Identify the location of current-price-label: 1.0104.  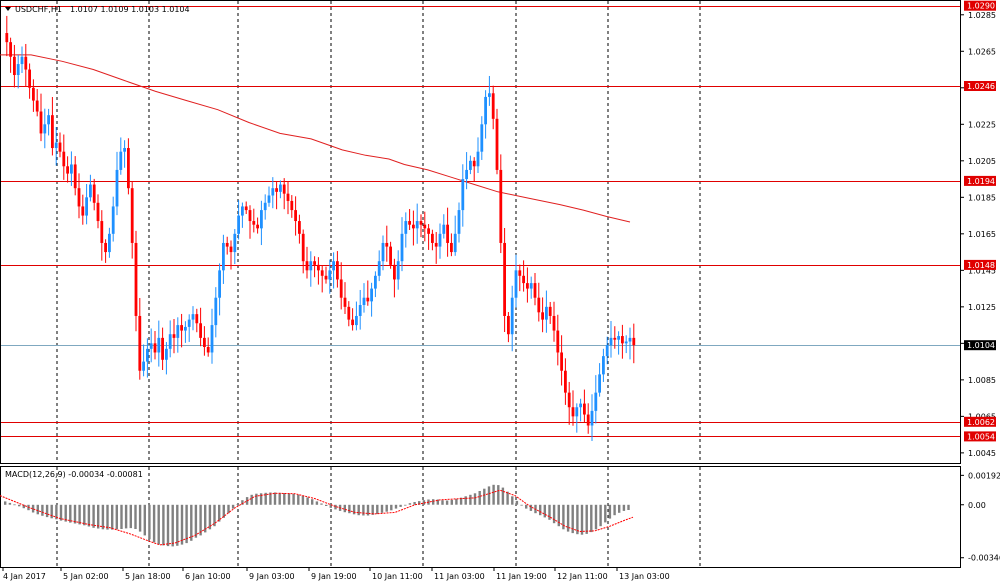
(981, 345).